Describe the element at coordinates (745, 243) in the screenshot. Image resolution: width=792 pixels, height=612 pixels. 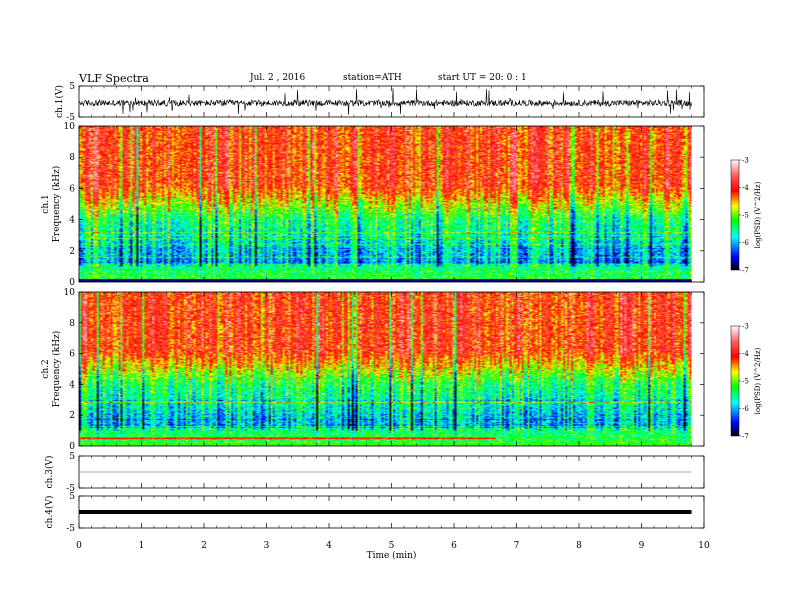
I see `colorbar-1-tick: -6` at that location.